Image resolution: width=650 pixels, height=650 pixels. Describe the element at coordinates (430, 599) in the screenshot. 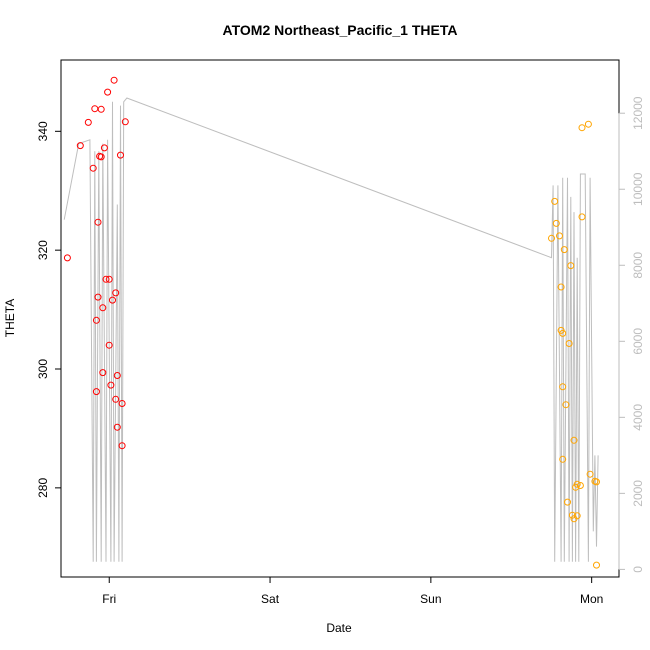

I see `x-tick-label: Sun` at that location.